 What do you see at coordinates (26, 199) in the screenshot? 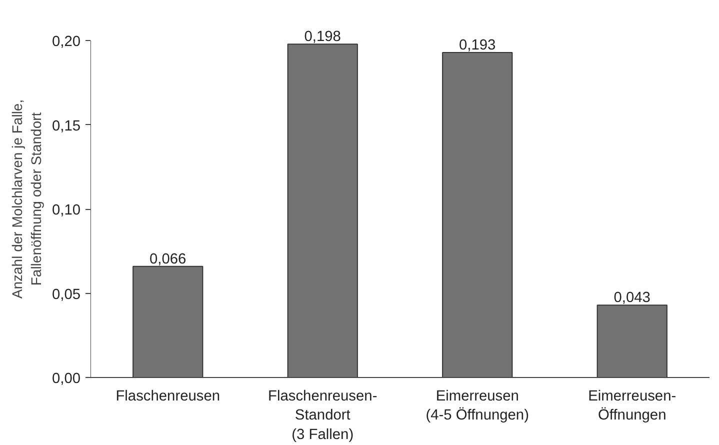
I see `y-axis-title: Anzahl der Molchlarven je Falle, Fallenöffnung oder Standort` at bounding box center [26, 199].